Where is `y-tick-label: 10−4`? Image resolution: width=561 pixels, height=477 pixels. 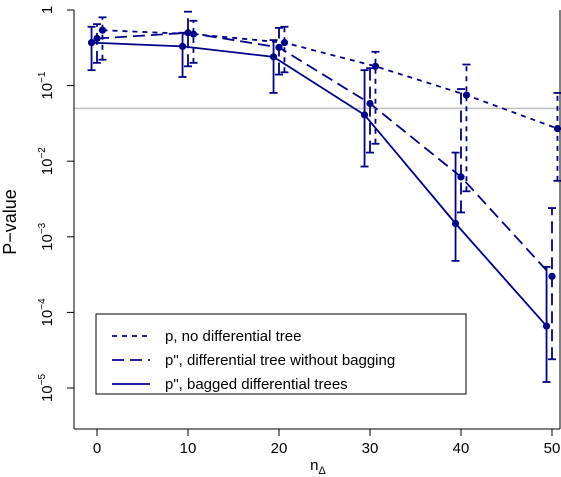
y-tick-label: 10−4 is located at coordinates (46, 312).